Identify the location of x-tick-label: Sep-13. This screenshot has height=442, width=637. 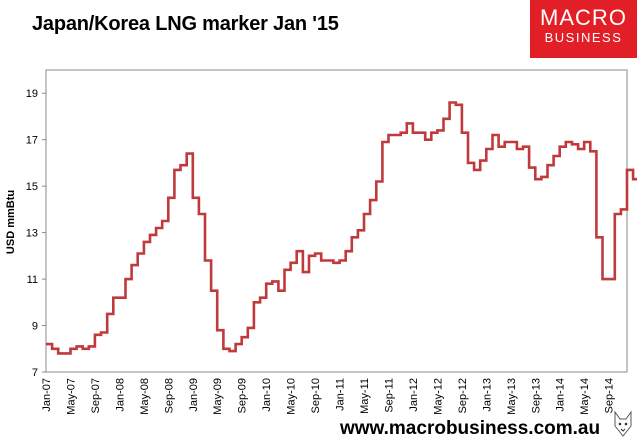
(536, 395).